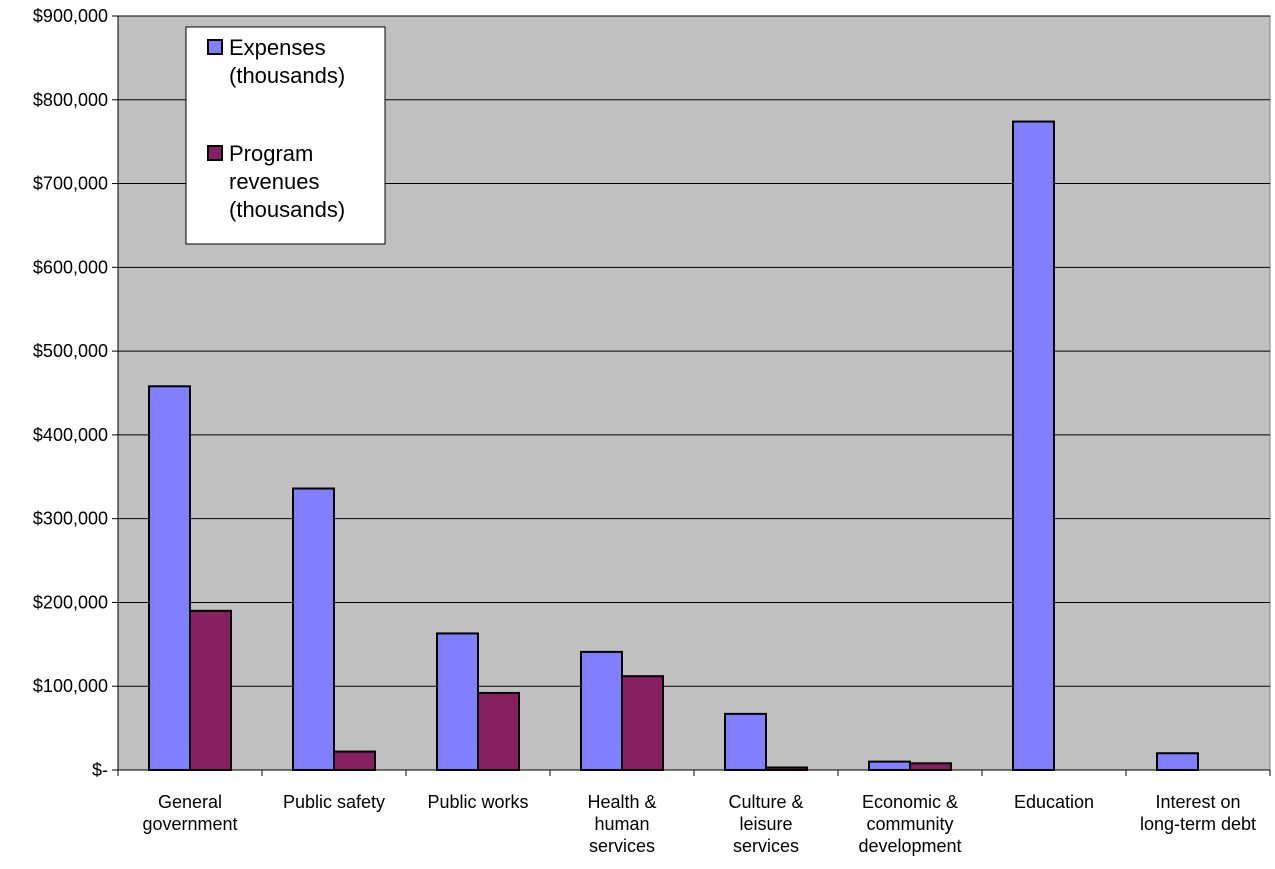 Image resolution: width=1275 pixels, height=869 pixels. Describe the element at coordinates (70, 267) in the screenshot. I see `y-tick-label: $600,000` at that location.